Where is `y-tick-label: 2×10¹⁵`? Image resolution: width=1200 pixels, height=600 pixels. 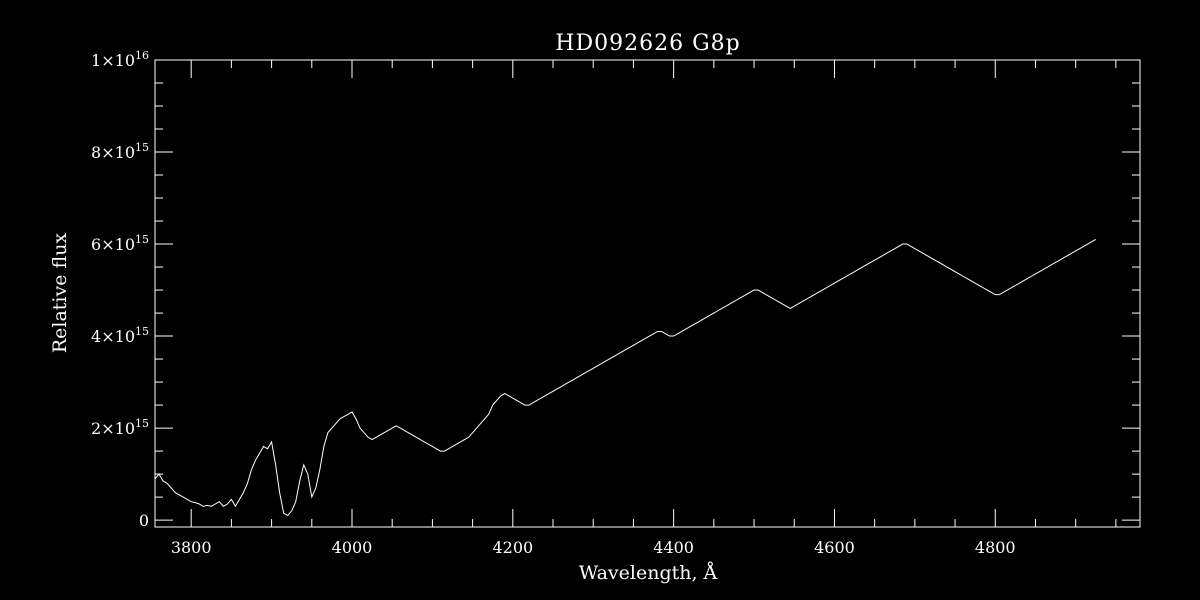 y-tick-label: 2×10¹⁵ is located at coordinates (120, 427).